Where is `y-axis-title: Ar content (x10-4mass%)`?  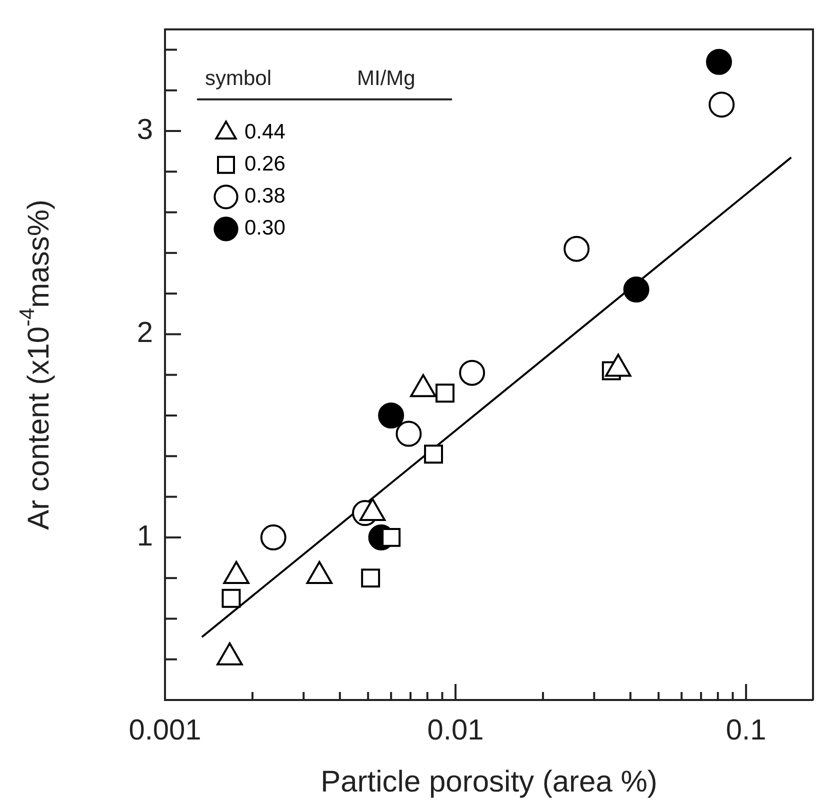 y-axis-title: Ar content (x10-4mass%) is located at coordinates (36, 364).